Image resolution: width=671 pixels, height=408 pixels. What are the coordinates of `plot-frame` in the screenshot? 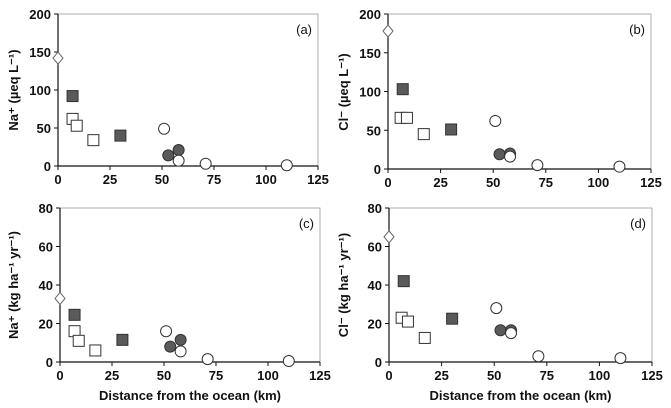 It's located at (190, 285).